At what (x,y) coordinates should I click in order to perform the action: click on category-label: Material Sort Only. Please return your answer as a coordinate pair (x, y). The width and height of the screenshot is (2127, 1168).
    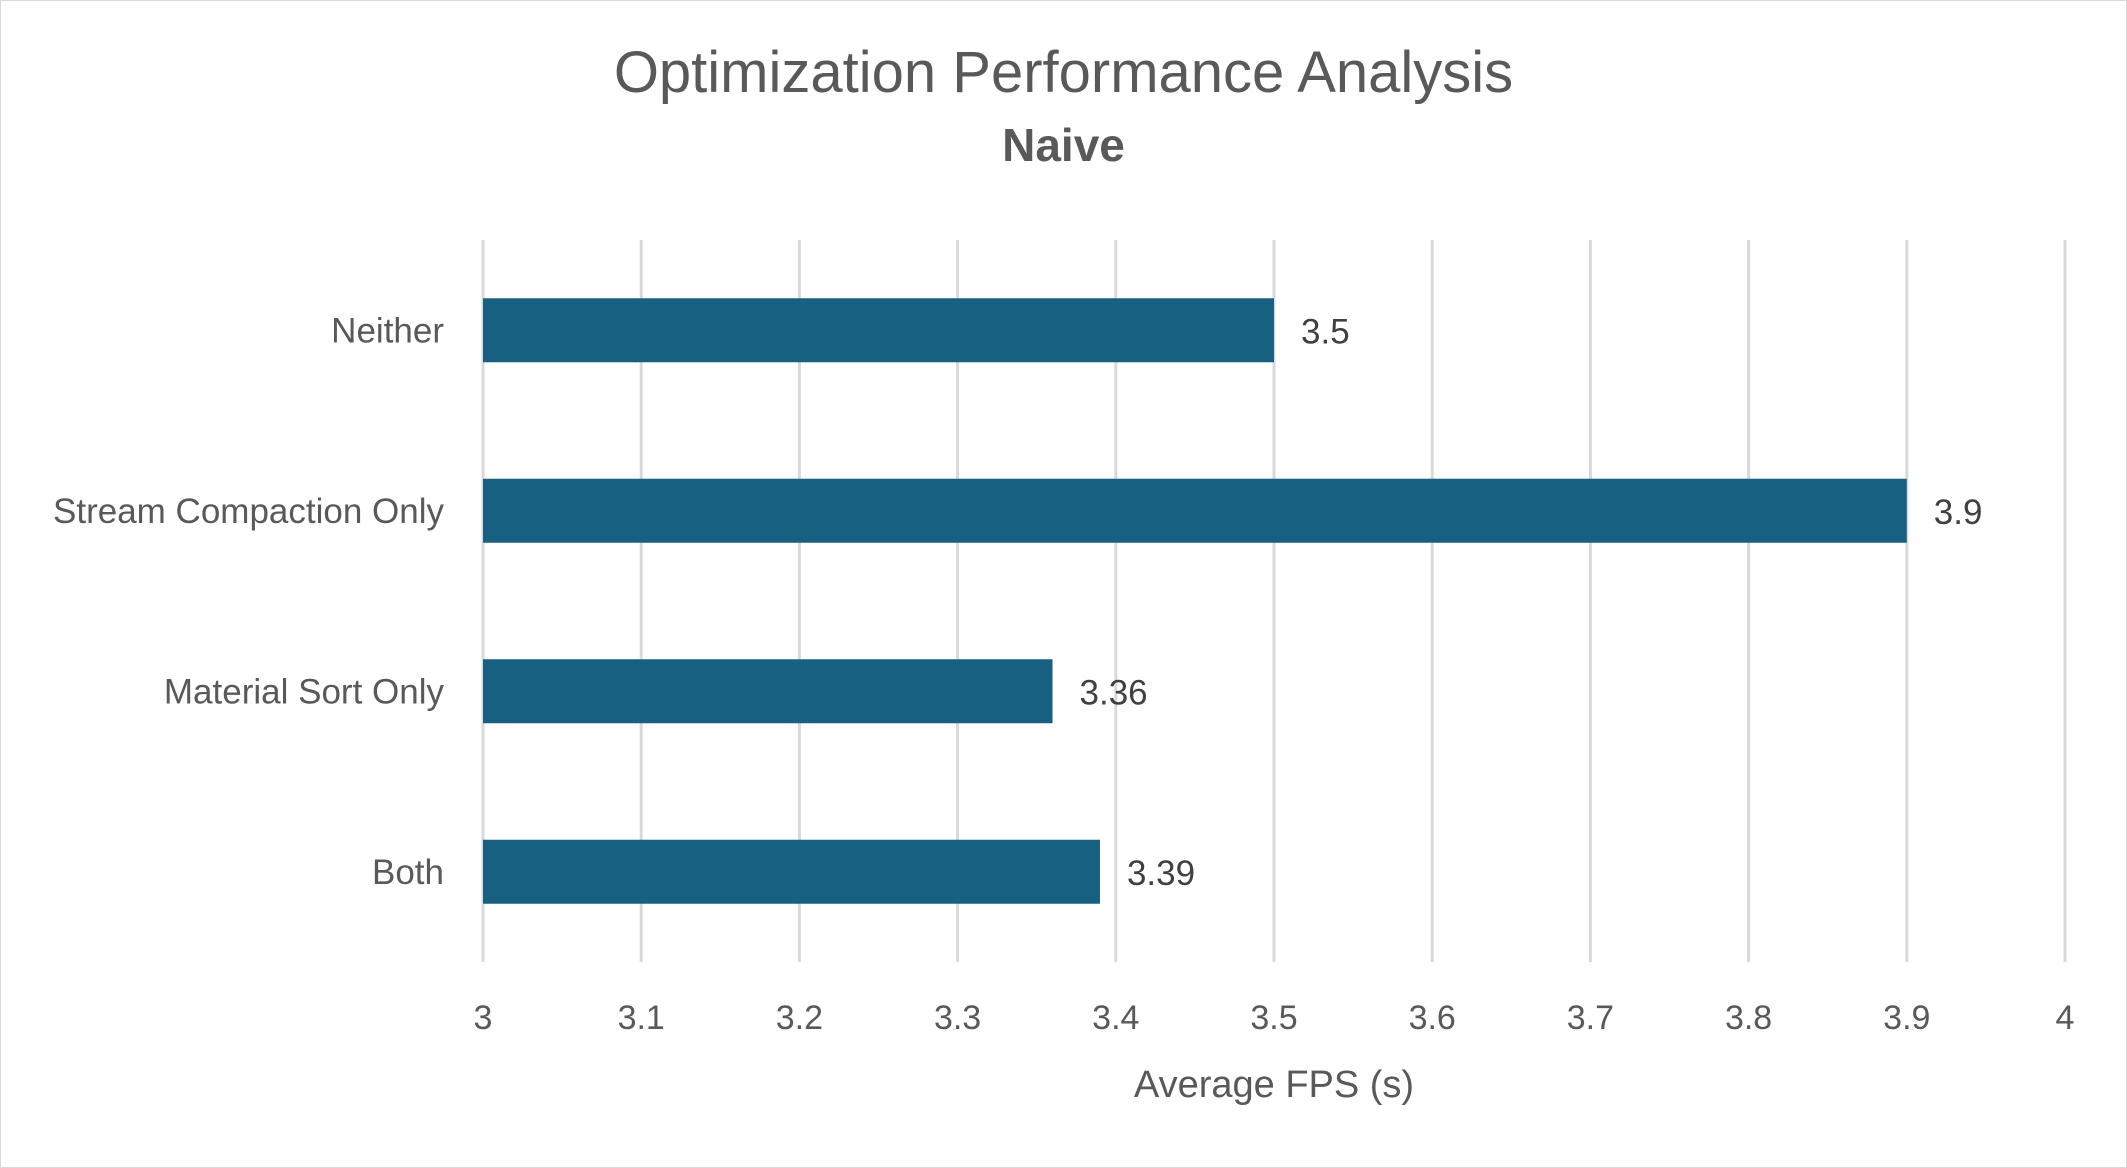
    Looking at the image, I should click on (304, 691).